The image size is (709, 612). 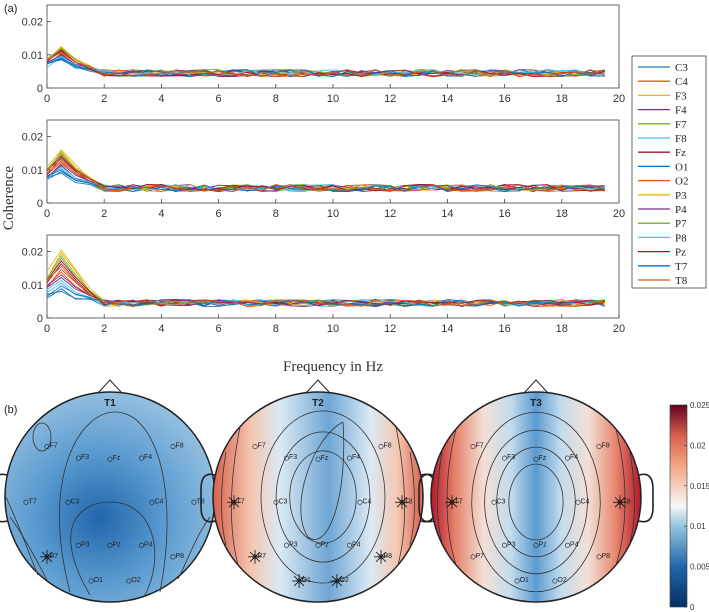 What do you see at coordinates (699, 567) in the screenshot?
I see `colorbar-tick-label: 0.005` at bounding box center [699, 567].